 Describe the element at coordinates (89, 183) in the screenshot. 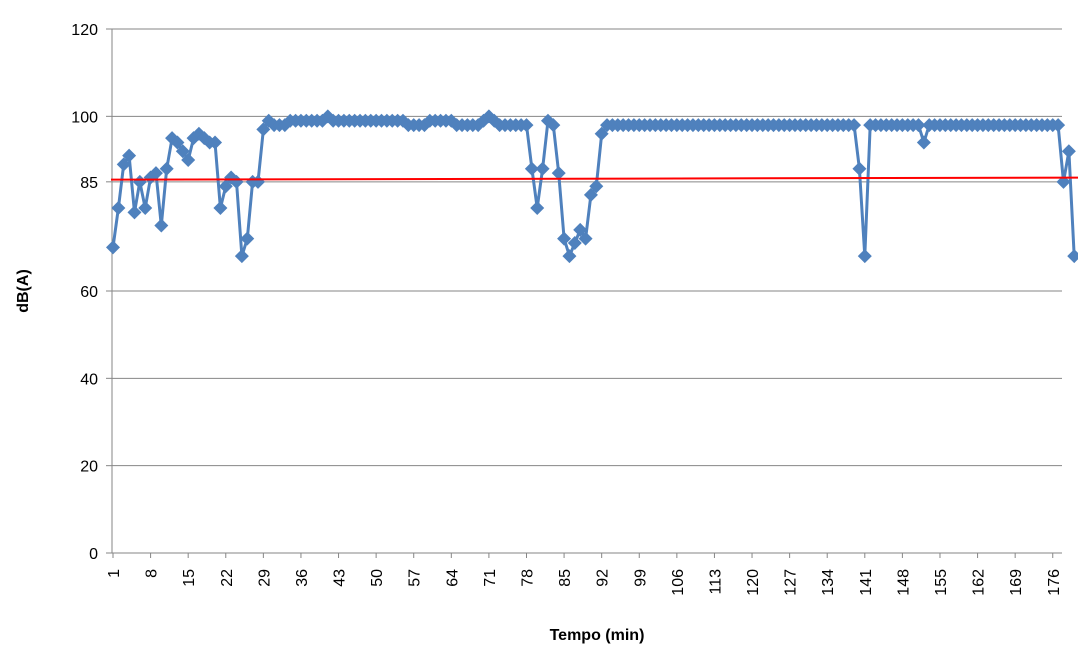

I see `y-tick-label: 85` at that location.